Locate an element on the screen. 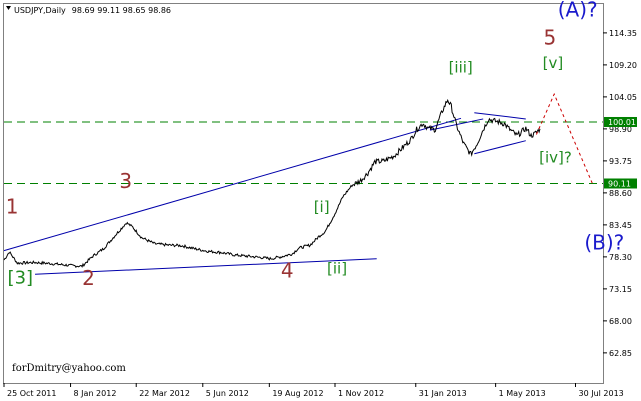  x-tick-label: 30 Jul 2013 is located at coordinates (600, 393).